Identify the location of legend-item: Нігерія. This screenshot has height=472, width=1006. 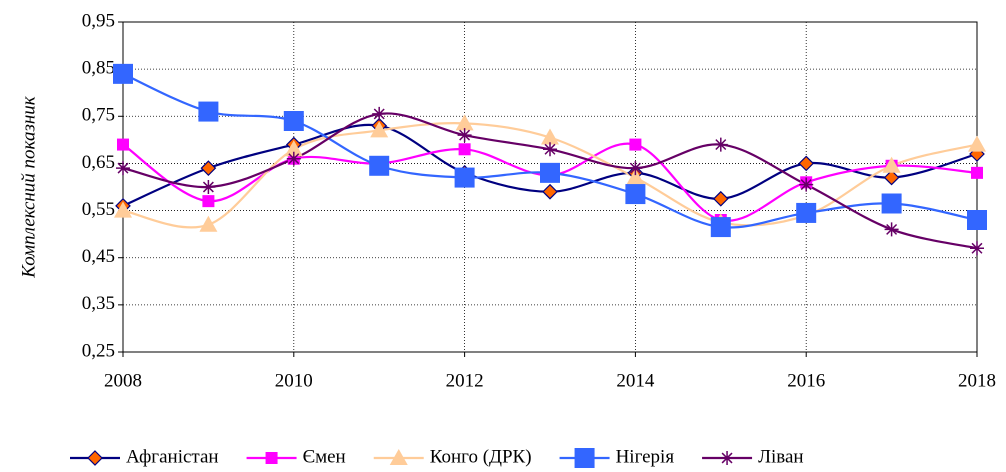
(617, 457).